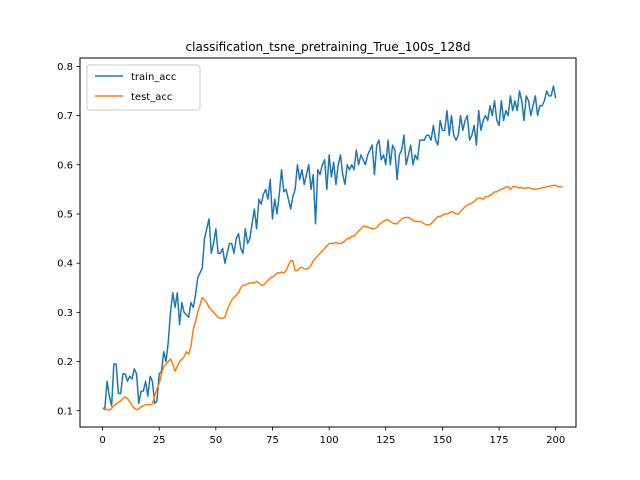 The height and width of the screenshot is (480, 640). What do you see at coordinates (65, 264) in the screenshot?
I see `y-tick-label: 0.4` at bounding box center [65, 264].